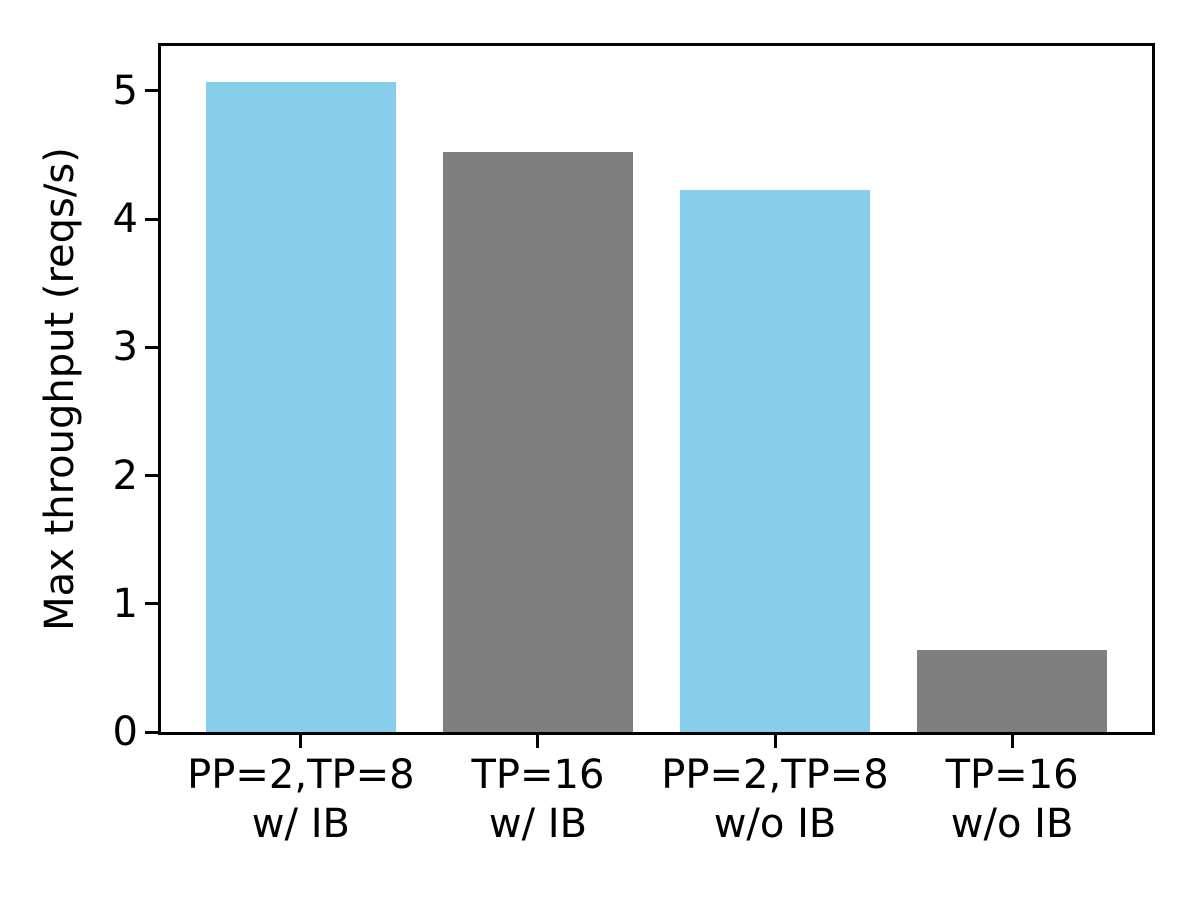 The width and height of the screenshot is (1200, 900). What do you see at coordinates (775, 799) in the screenshot?
I see `x-tick-label-2: PP=2,TP=8 w/o IB` at bounding box center [775, 799].